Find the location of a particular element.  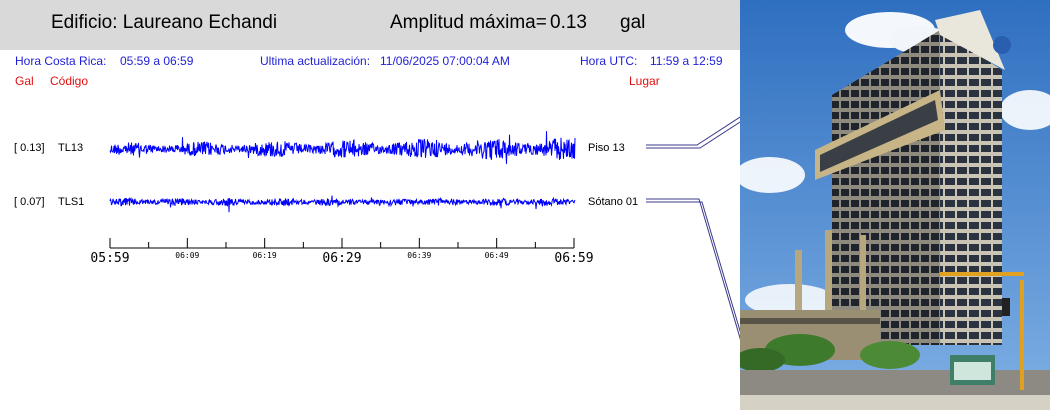

trace-1-place: Piso 13 is located at coordinates (606, 148).